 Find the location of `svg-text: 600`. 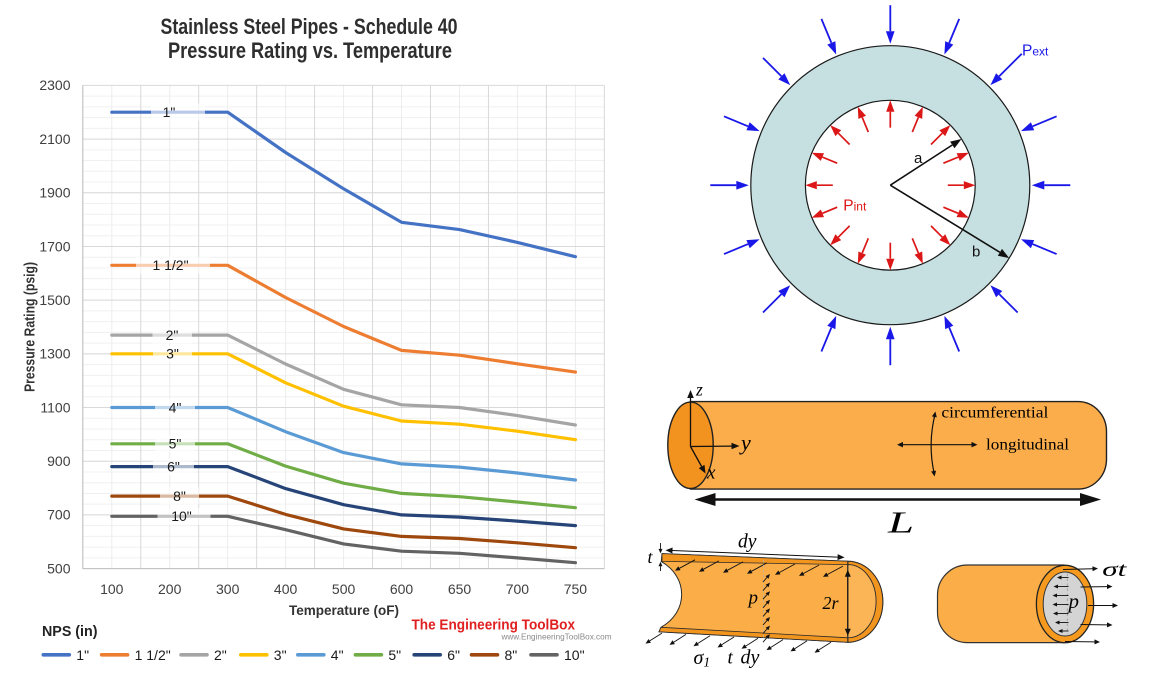

svg-text: 600 is located at coordinates (402, 589).